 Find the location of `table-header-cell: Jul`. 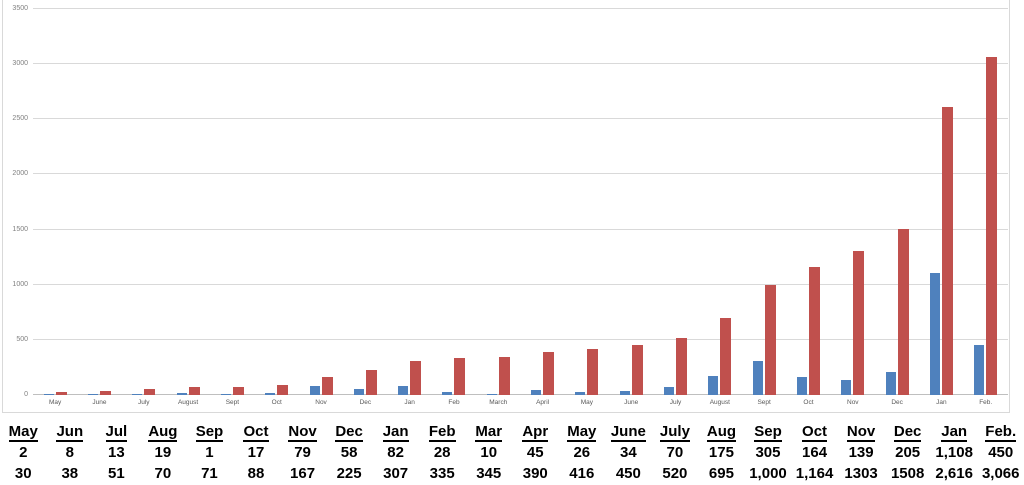

table-header-cell: Jul is located at coordinates (116, 432).